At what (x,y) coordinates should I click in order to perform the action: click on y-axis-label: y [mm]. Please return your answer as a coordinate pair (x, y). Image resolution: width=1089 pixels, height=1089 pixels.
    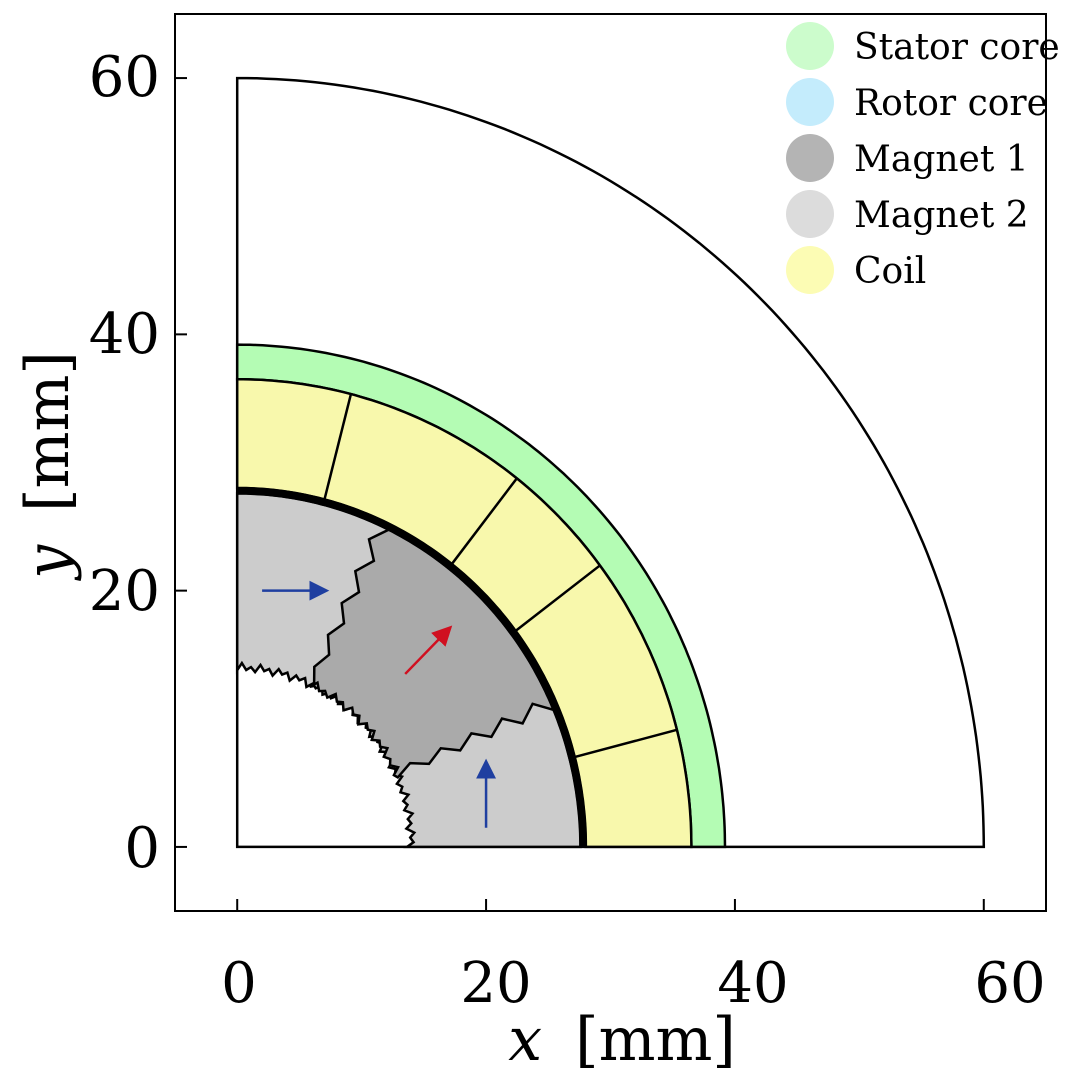
    Looking at the image, I should click on (48, 466).